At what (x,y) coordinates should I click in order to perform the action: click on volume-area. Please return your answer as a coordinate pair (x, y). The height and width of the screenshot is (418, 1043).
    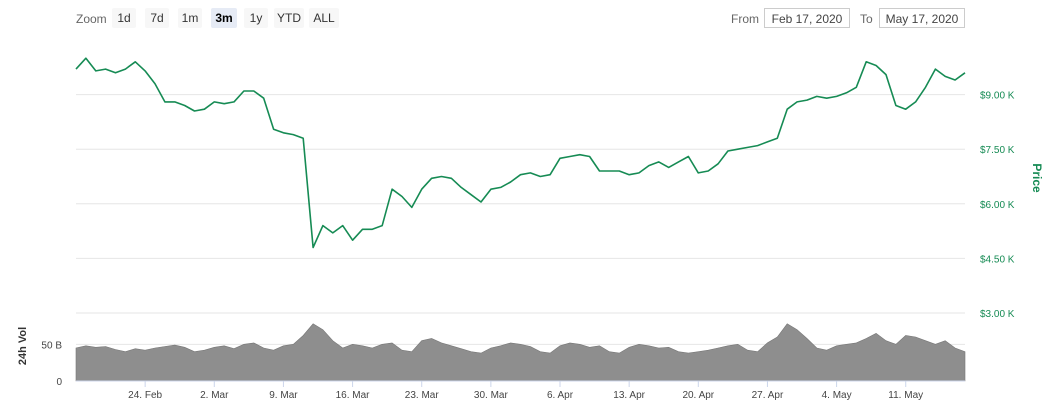
    Looking at the image, I should click on (520, 352).